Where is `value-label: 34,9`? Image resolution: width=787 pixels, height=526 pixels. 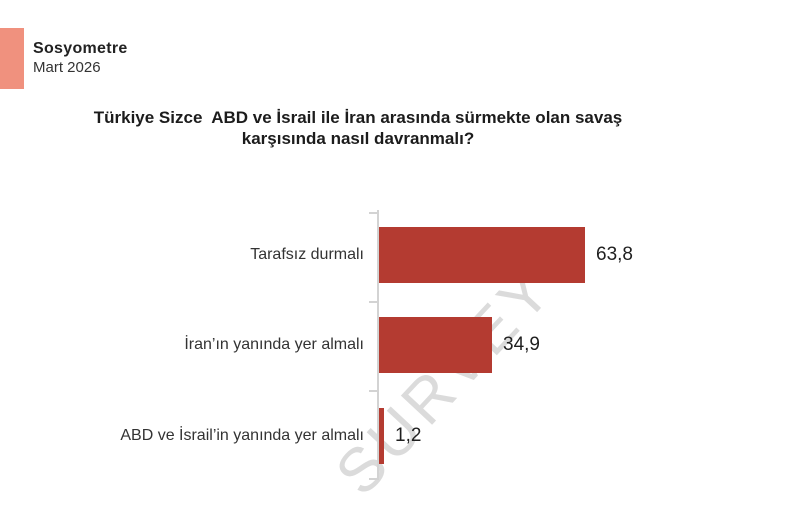 value-label: 34,9 is located at coordinates (521, 345).